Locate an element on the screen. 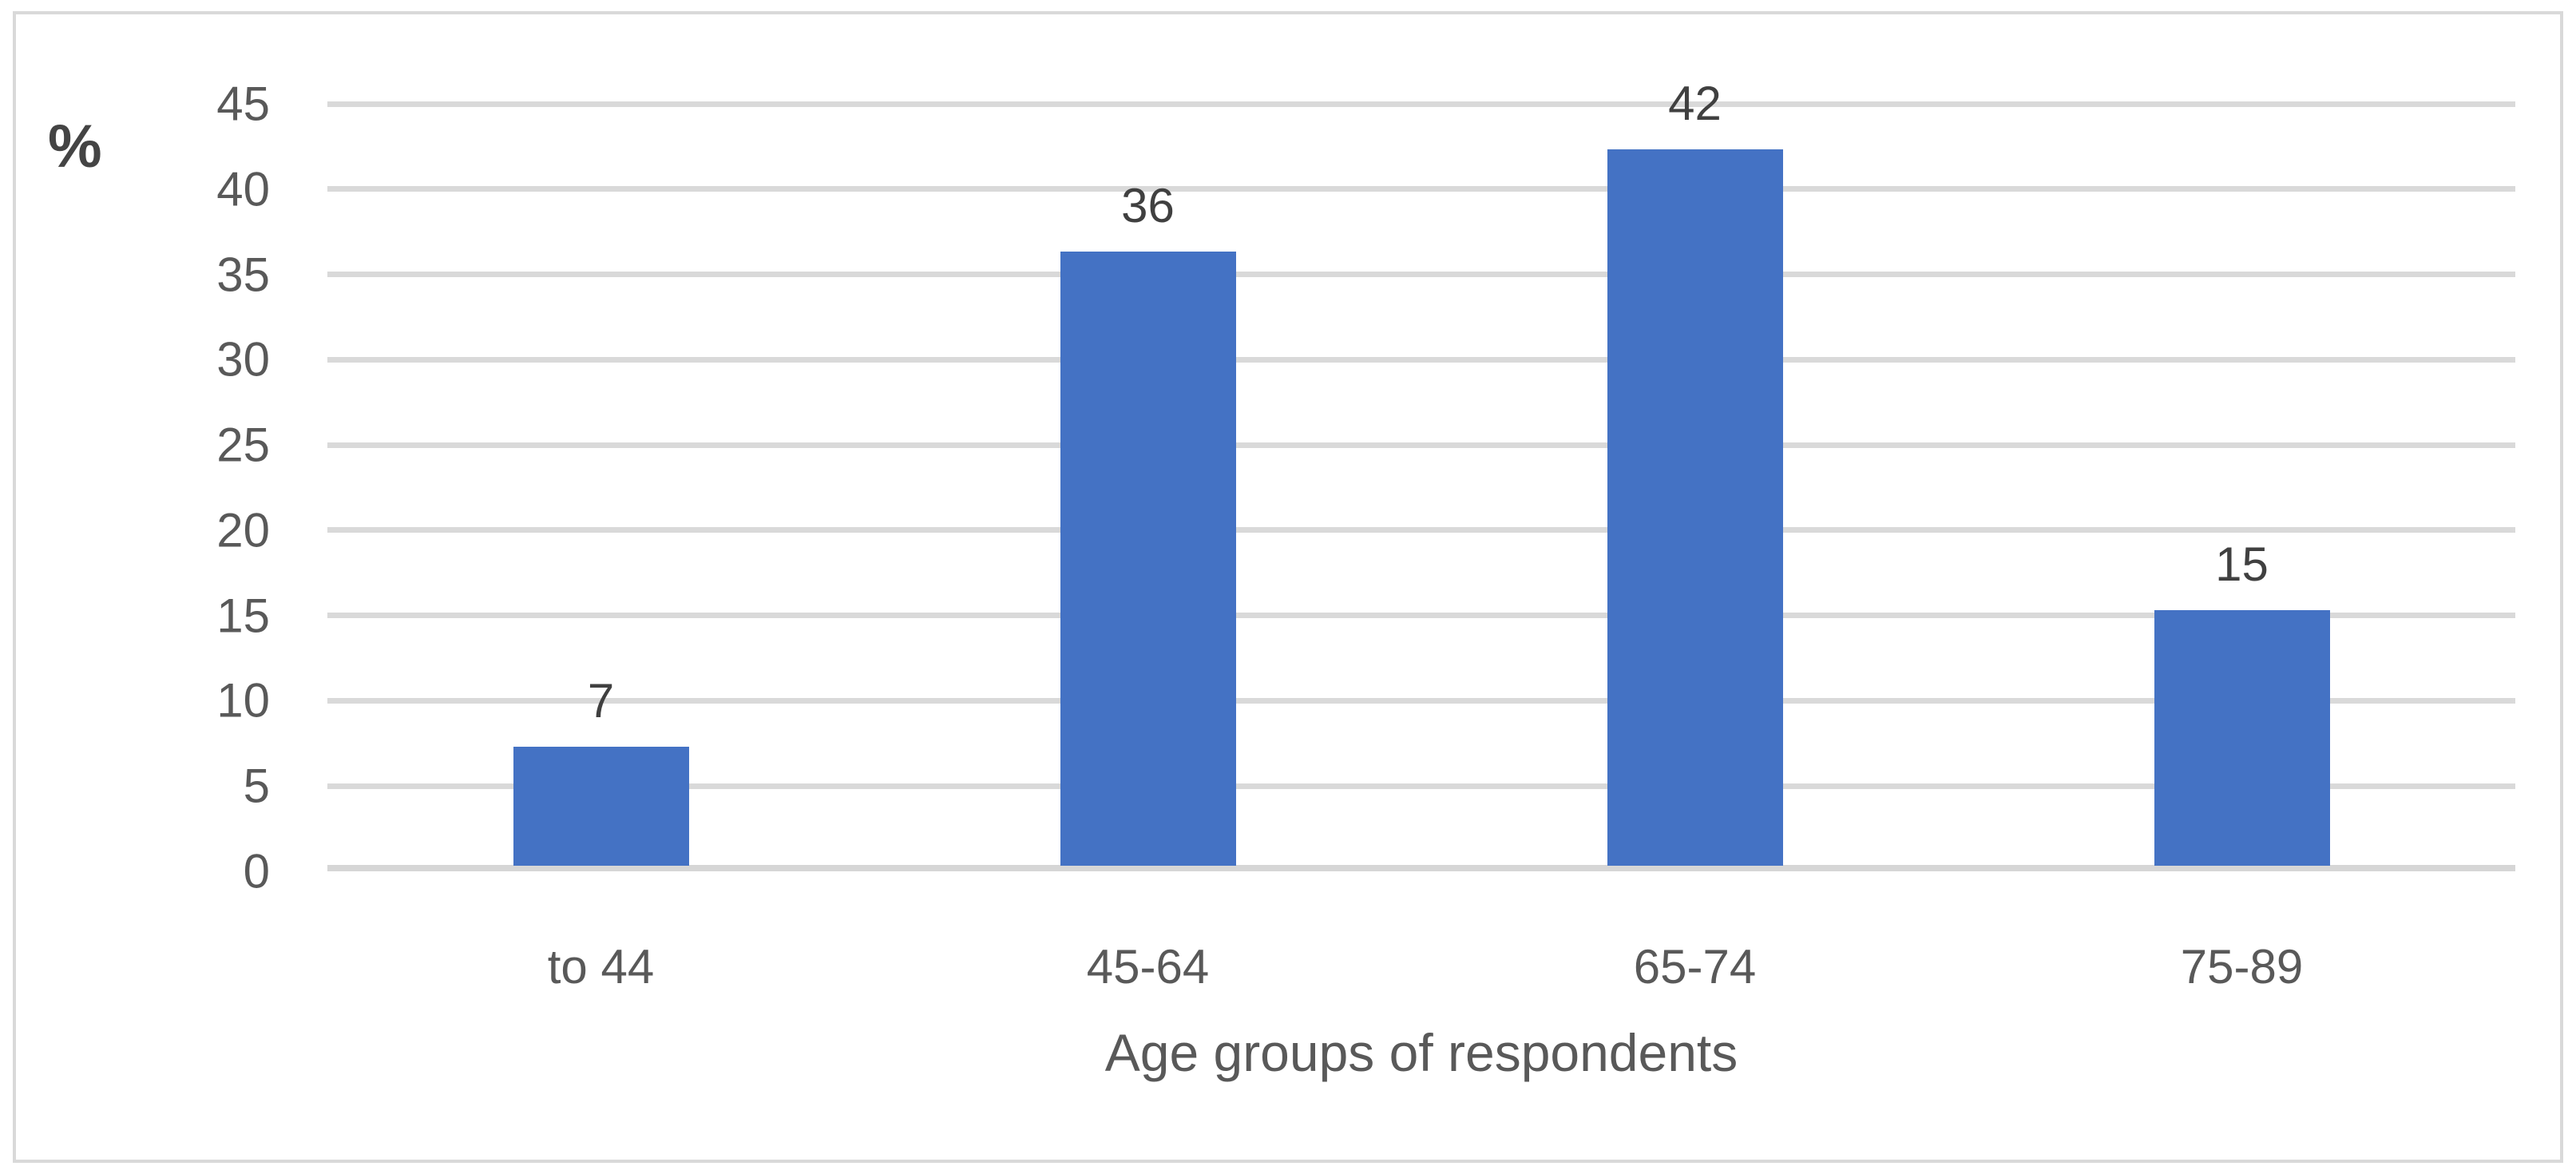 This screenshot has width=2576, height=1174. y-tick-label: 30 is located at coordinates (243, 359).